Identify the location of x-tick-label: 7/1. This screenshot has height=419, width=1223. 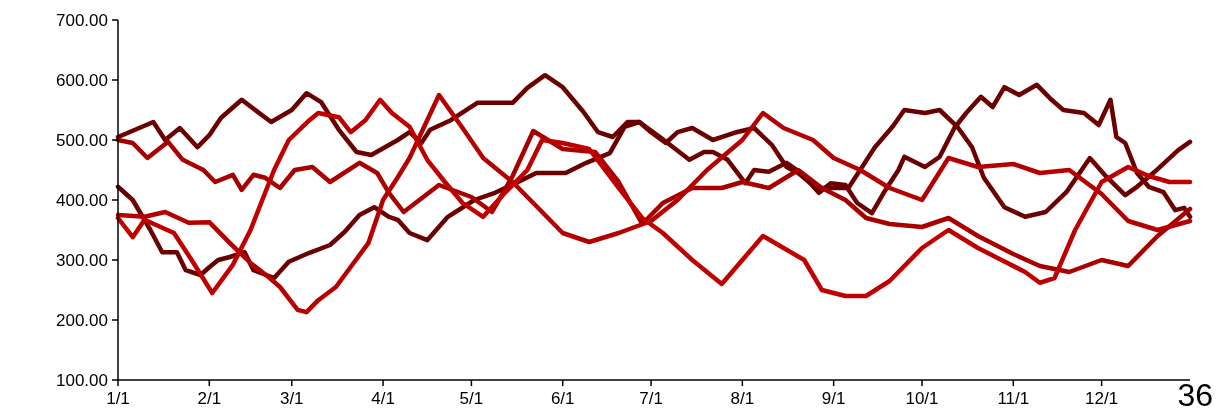
(651, 398).